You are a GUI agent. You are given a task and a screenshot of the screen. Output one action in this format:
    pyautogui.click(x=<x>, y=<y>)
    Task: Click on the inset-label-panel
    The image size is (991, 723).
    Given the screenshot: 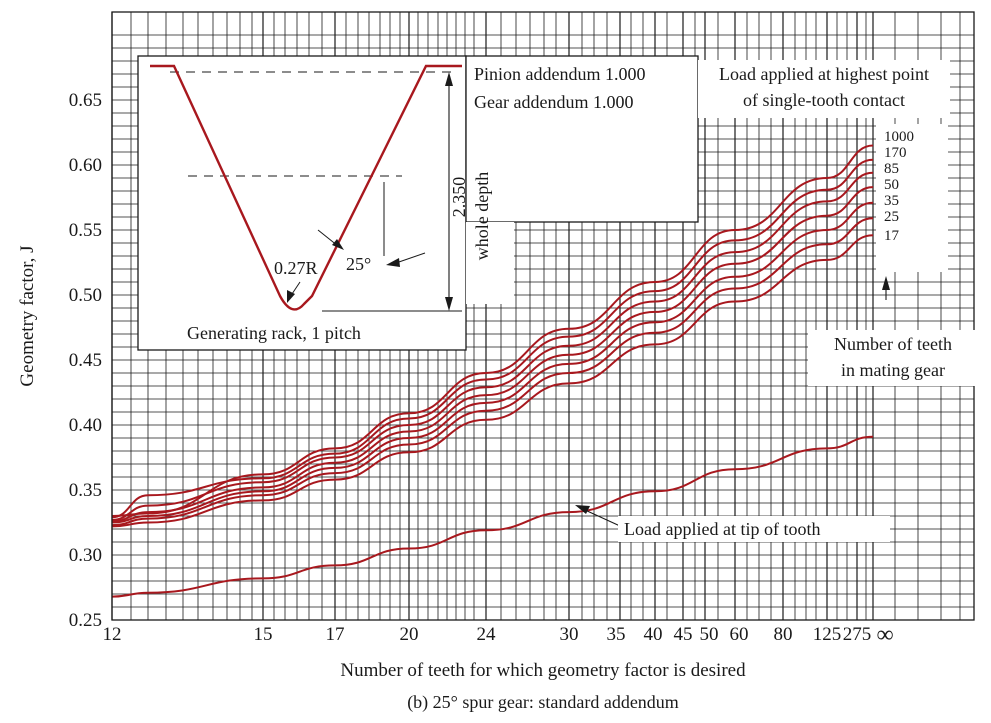 What is the action you would take?
    pyautogui.click(x=490, y=263)
    